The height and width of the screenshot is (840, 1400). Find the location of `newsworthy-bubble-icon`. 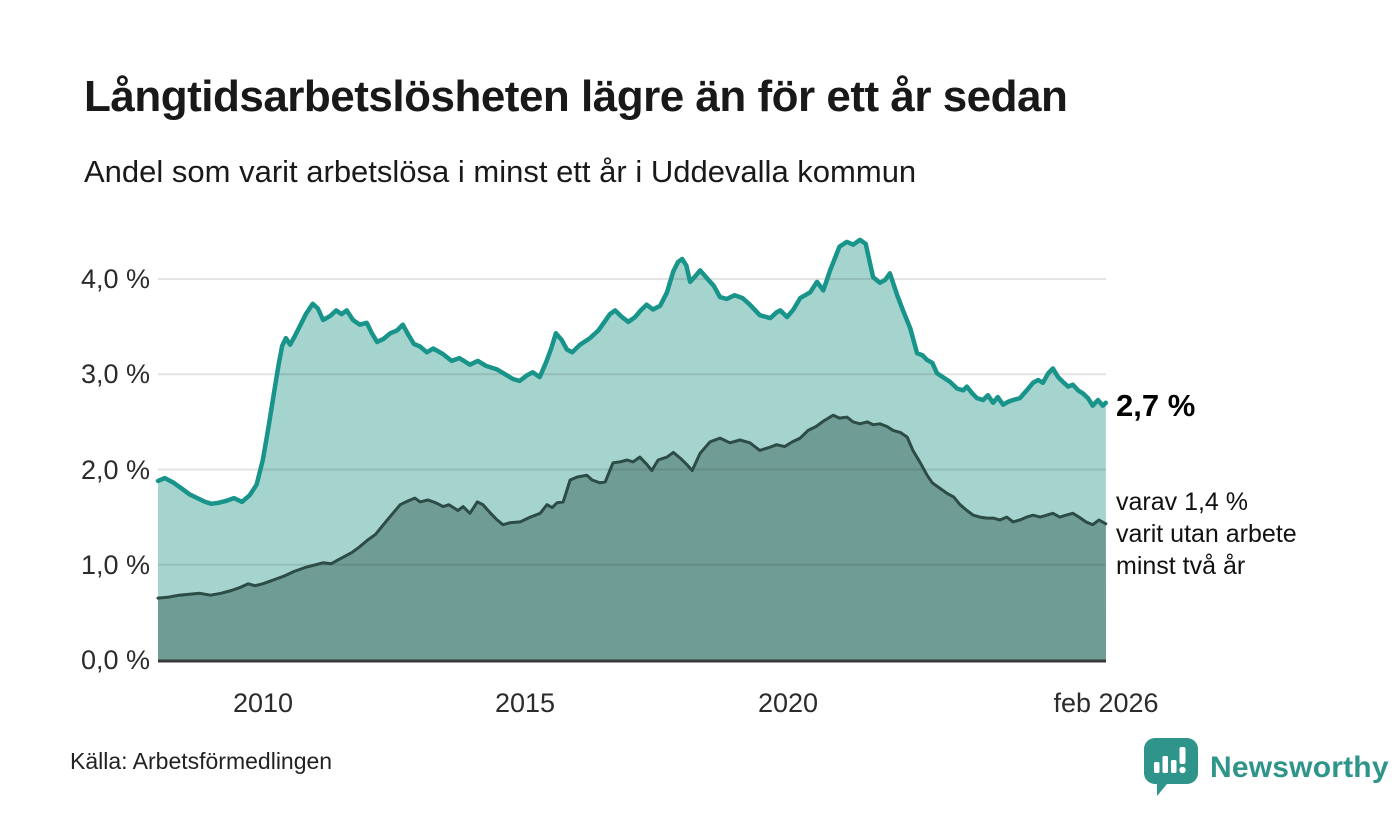

newsworthy-bubble-icon is located at coordinates (1171, 767).